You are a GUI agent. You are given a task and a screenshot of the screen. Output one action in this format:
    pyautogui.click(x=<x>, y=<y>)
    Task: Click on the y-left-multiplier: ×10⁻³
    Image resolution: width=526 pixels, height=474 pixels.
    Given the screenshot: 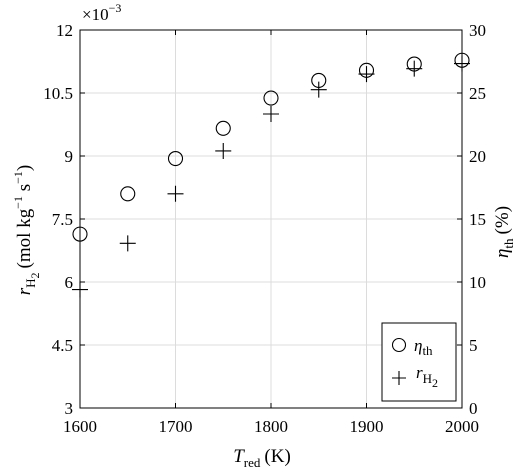 What is the action you would take?
    pyautogui.click(x=101, y=12)
    